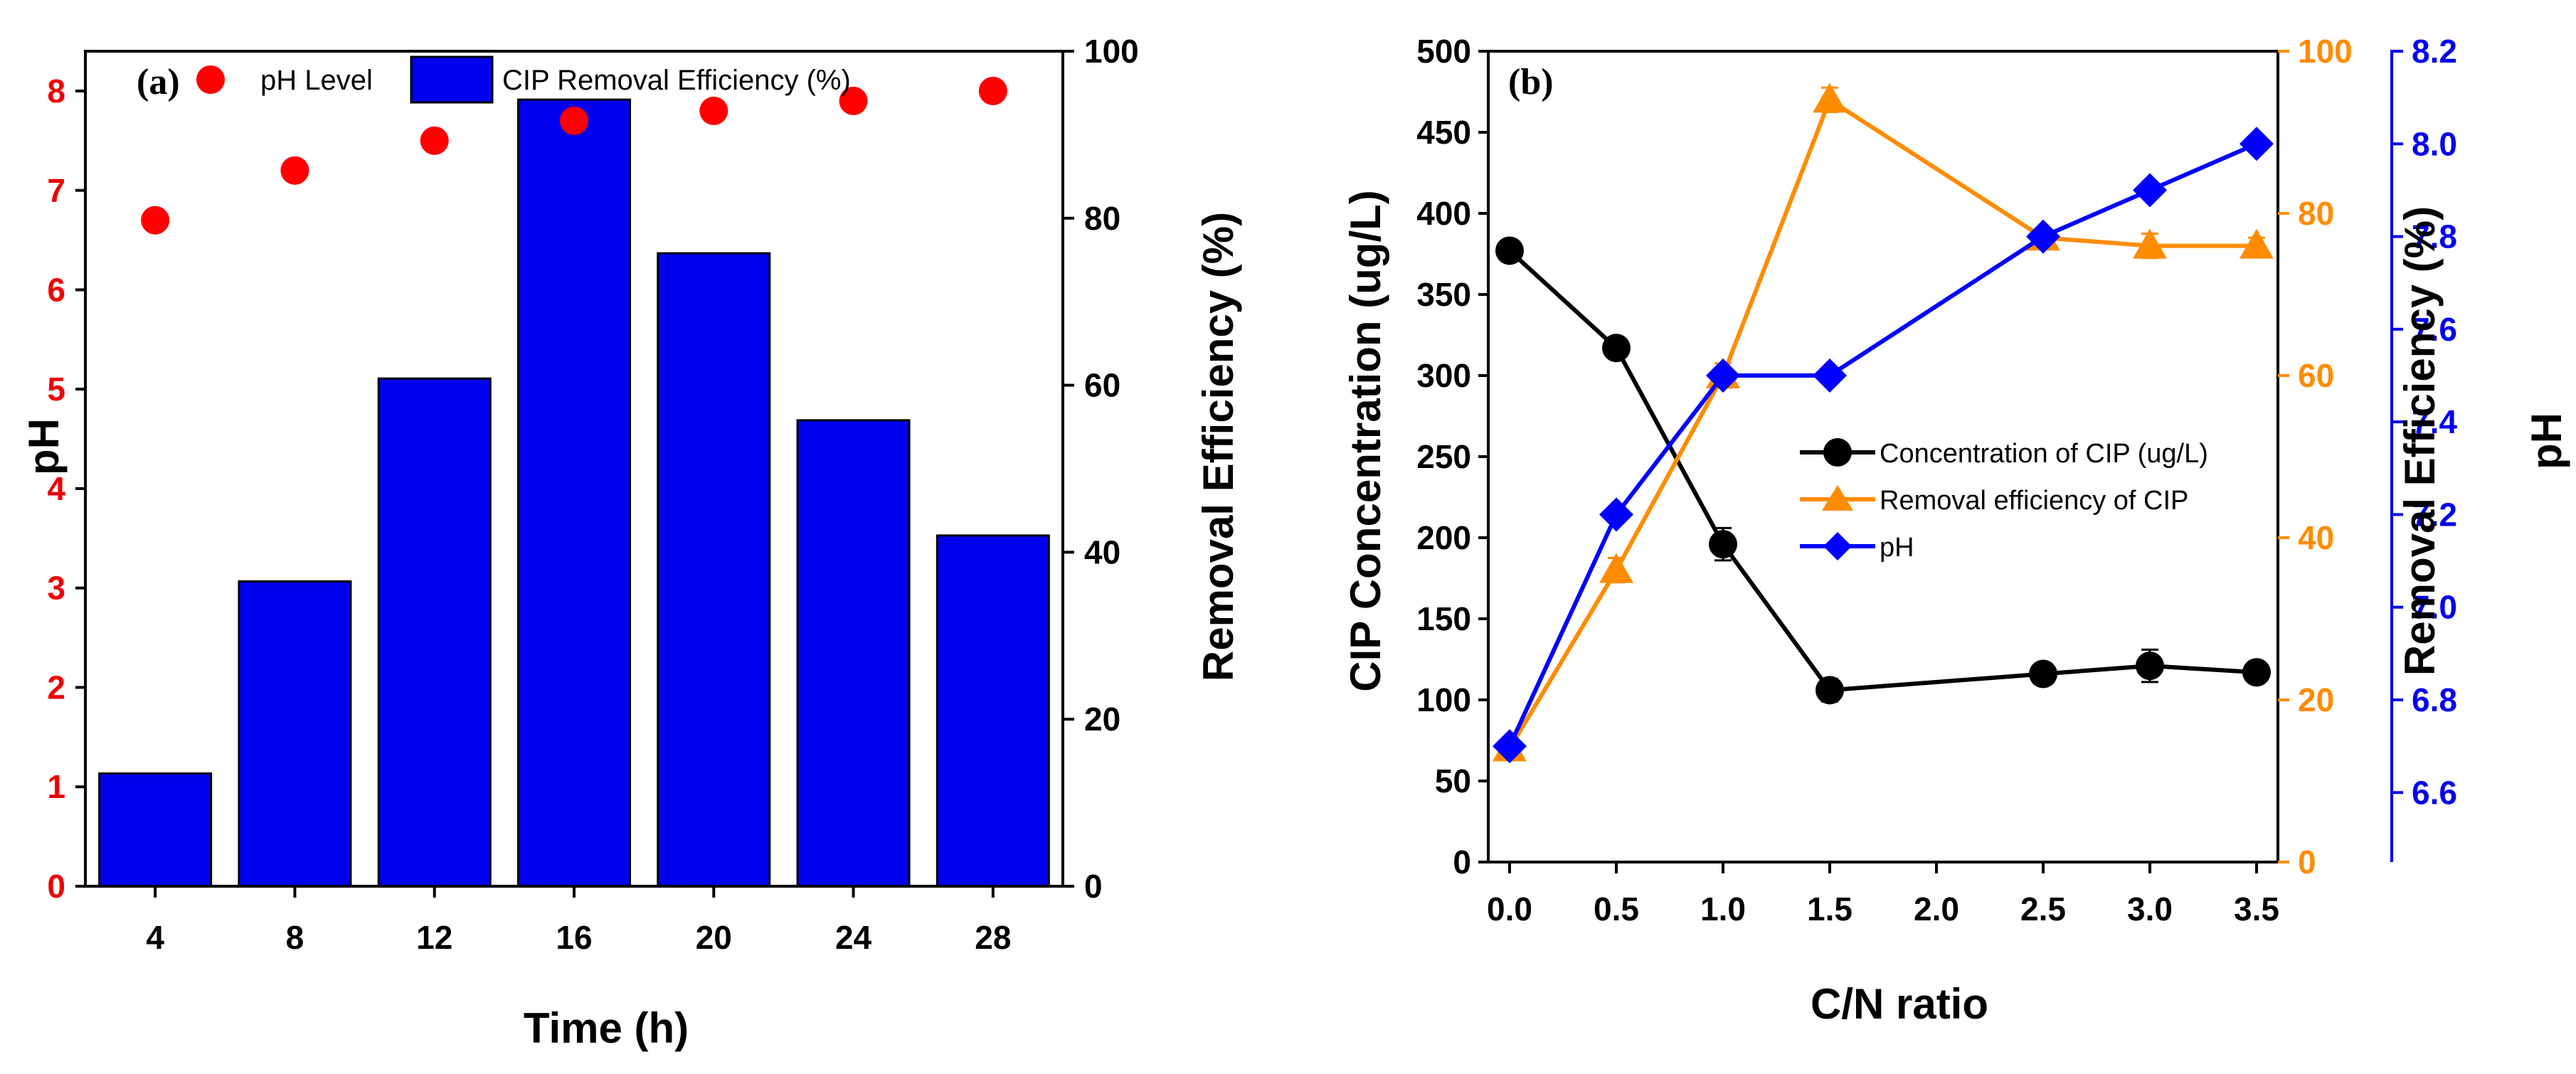 The height and width of the screenshot is (1074, 2576). What do you see at coordinates (434, 937) in the screenshot?
I see `x-tick-label: 12` at bounding box center [434, 937].